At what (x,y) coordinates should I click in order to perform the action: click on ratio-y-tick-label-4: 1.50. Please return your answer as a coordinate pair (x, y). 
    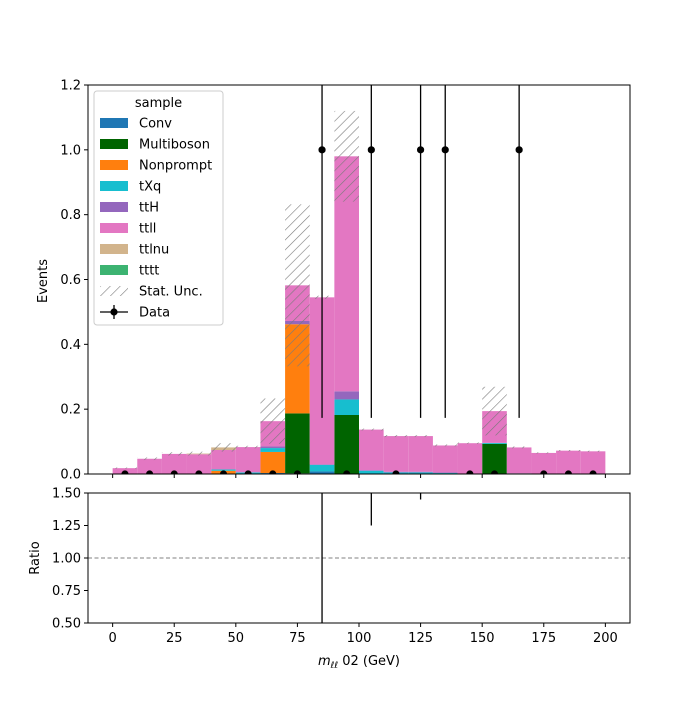
    Looking at the image, I should click on (66, 494).